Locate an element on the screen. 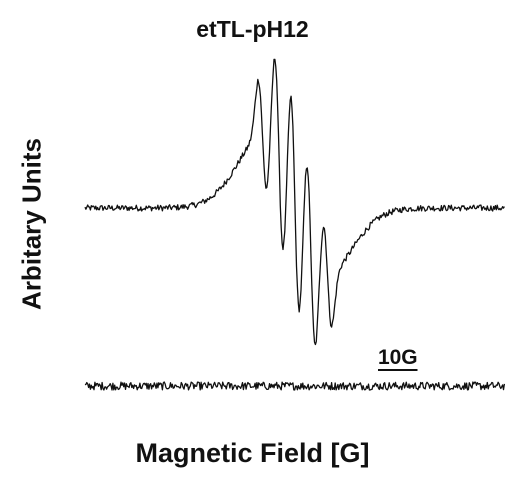  chart-title: etTL-pH12 is located at coordinates (252, 29).